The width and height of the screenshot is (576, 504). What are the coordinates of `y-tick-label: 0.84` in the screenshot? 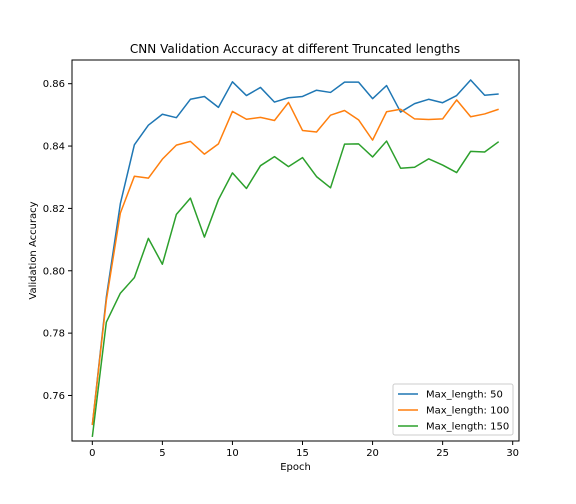 It's located at (54, 147).